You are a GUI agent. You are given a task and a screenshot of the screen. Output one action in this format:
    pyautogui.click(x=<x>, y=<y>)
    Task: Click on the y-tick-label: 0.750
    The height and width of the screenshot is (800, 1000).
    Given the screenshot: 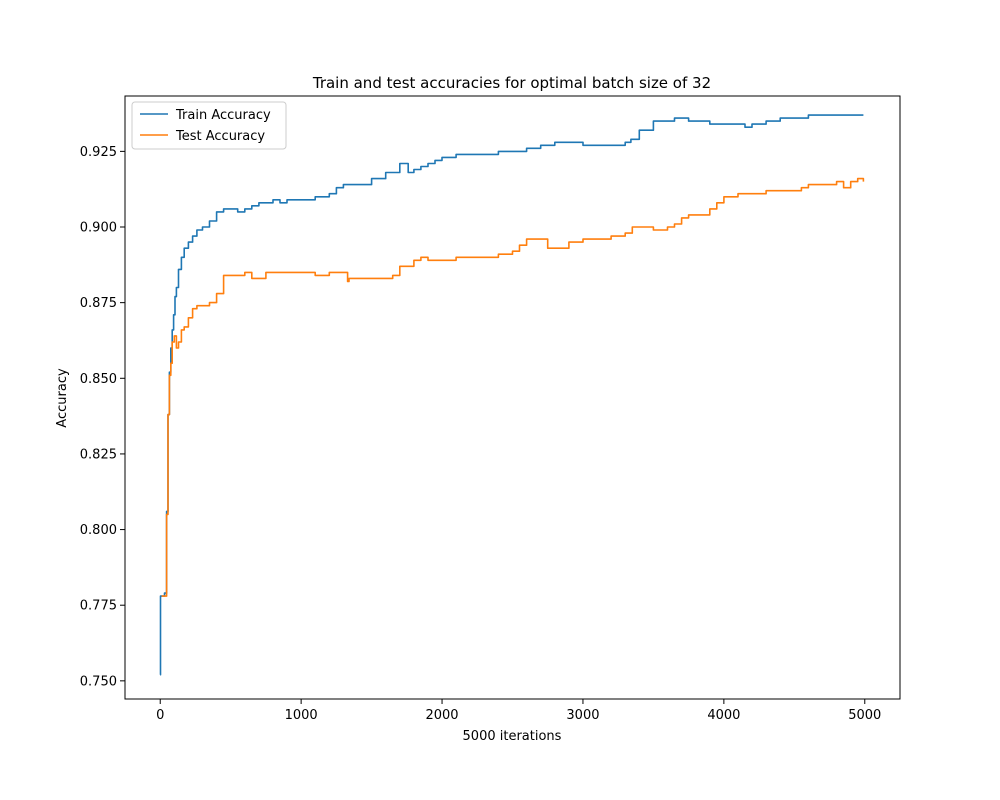 What is the action you would take?
    pyautogui.click(x=98, y=681)
    